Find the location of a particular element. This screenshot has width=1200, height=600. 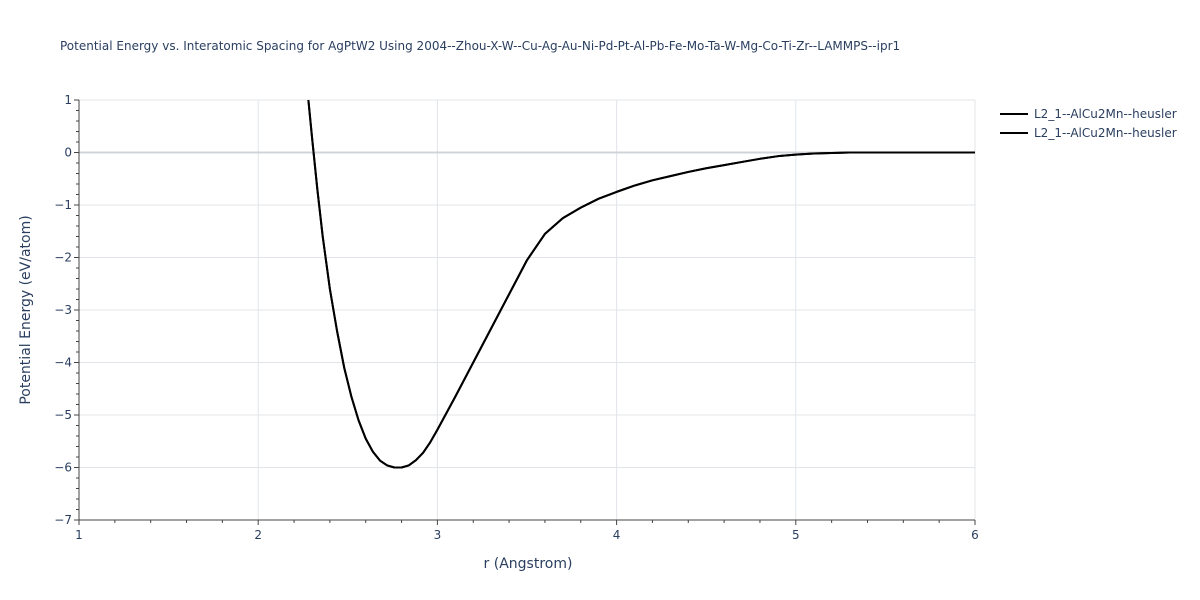

legend-item-1: L2_1--AlCu2Mn--heusler is located at coordinates (1088, 133).